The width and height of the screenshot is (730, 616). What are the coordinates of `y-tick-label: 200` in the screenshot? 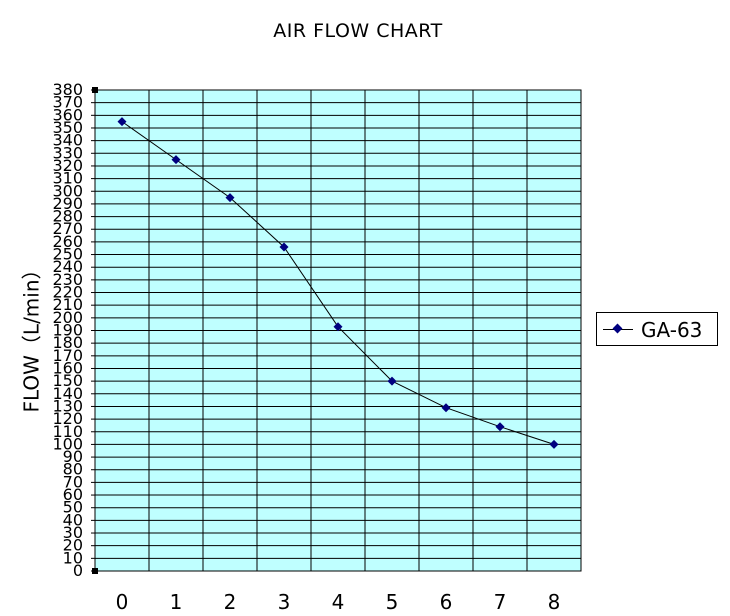 It's located at (67, 317).